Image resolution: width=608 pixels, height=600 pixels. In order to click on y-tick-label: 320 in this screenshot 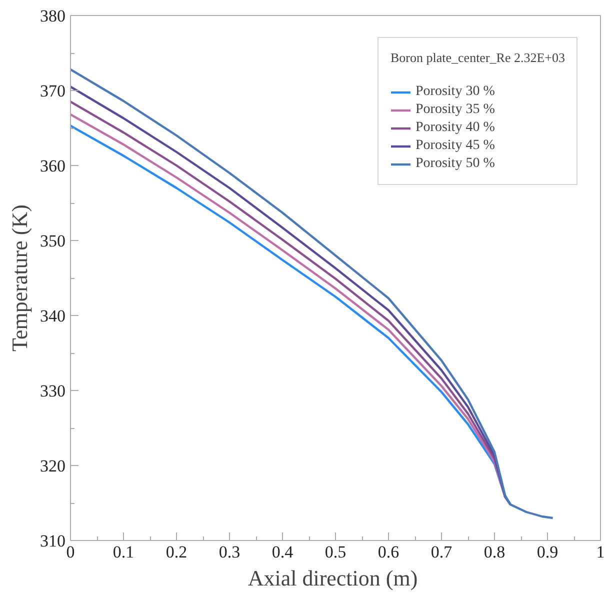, I will do `click(53, 466)`.